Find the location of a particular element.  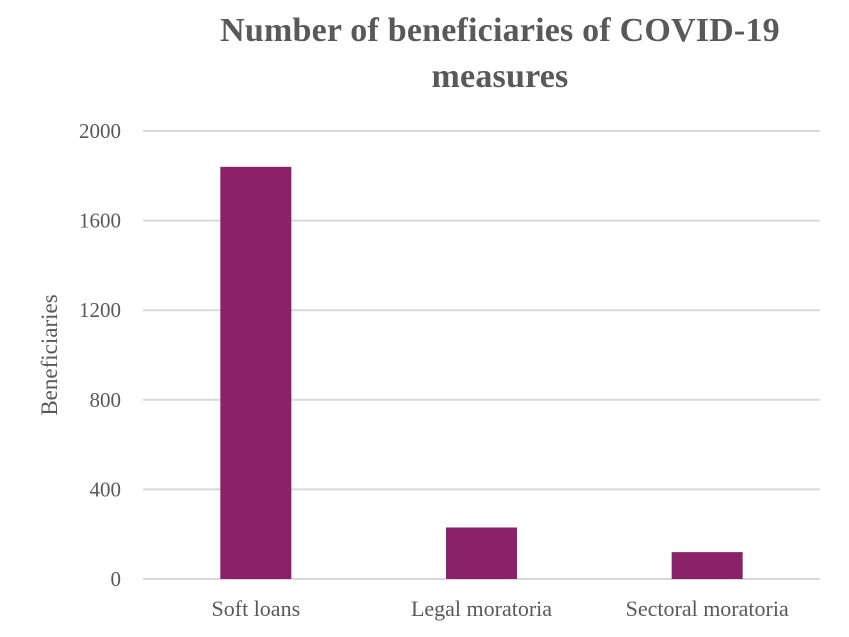

y-tick-label: 1200 is located at coordinates (100, 310).